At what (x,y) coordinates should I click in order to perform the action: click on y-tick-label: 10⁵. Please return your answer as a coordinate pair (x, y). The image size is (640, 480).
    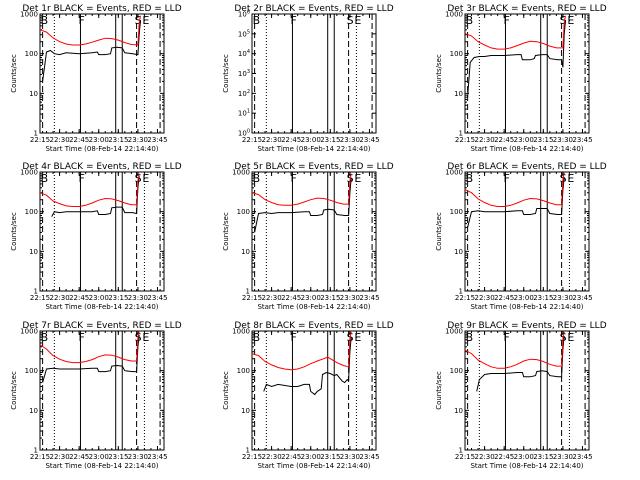
    Looking at the image, I should click on (244, 33).